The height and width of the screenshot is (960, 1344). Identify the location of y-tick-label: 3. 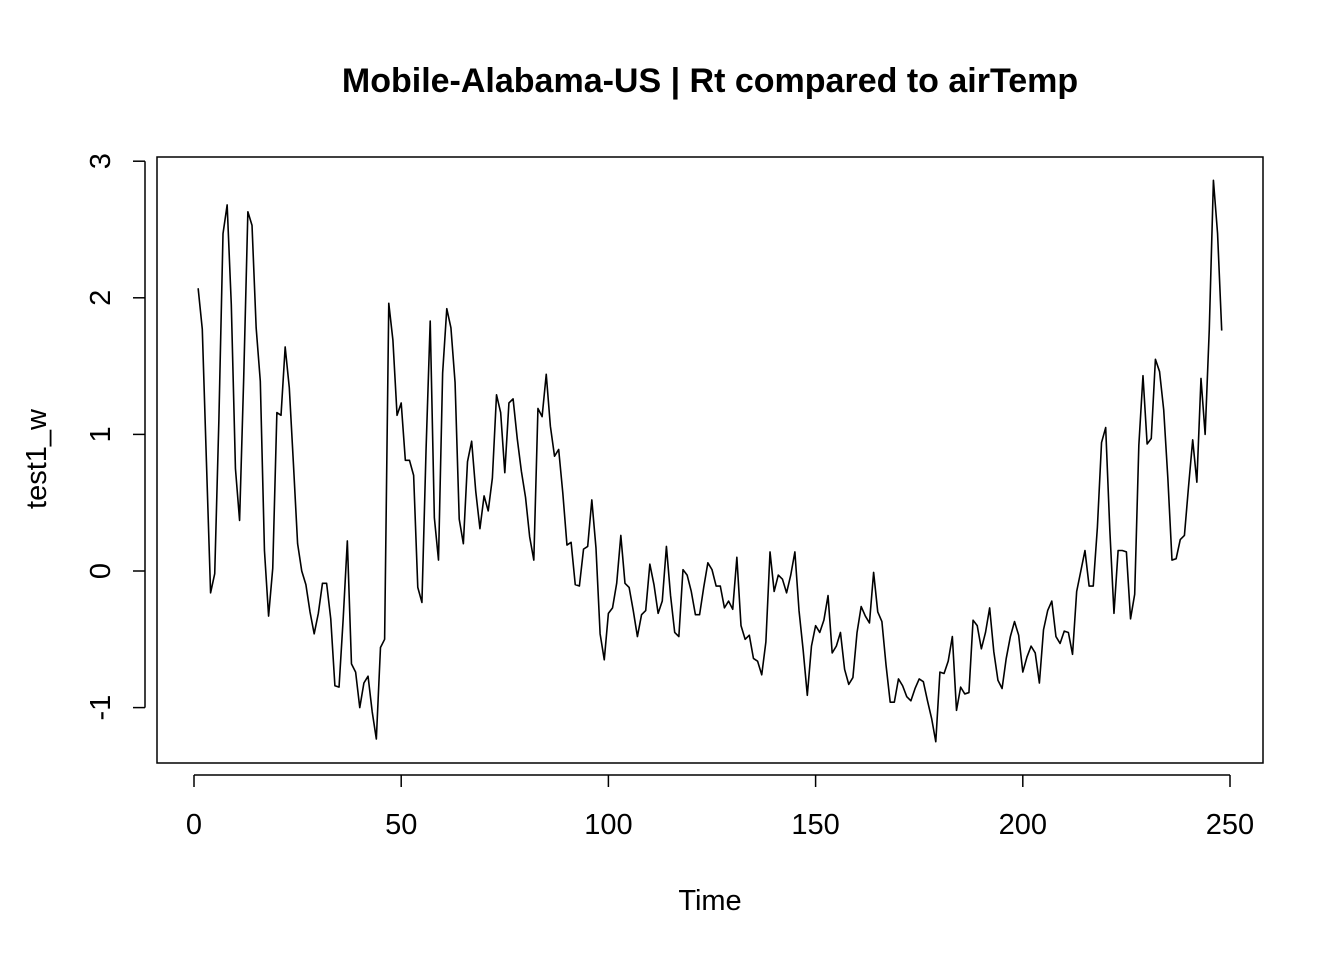
(101, 161).